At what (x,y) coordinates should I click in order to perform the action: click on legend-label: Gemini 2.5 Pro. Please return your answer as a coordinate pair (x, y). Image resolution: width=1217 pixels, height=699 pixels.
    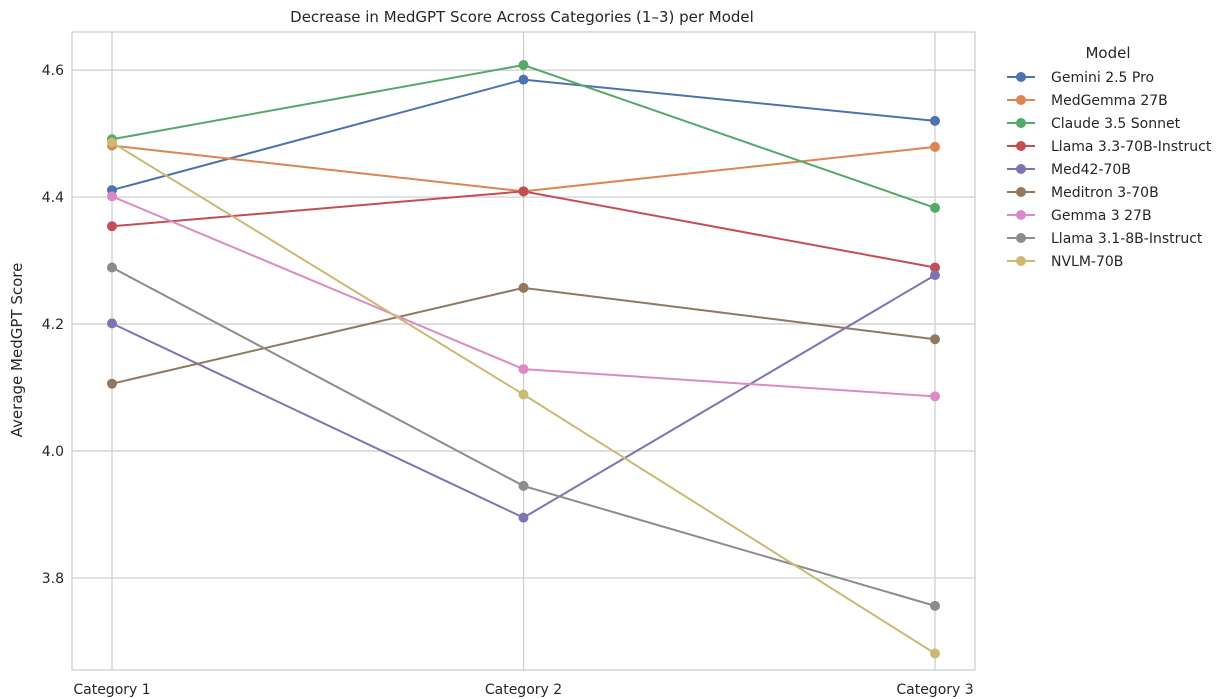
    Looking at the image, I should click on (1102, 78).